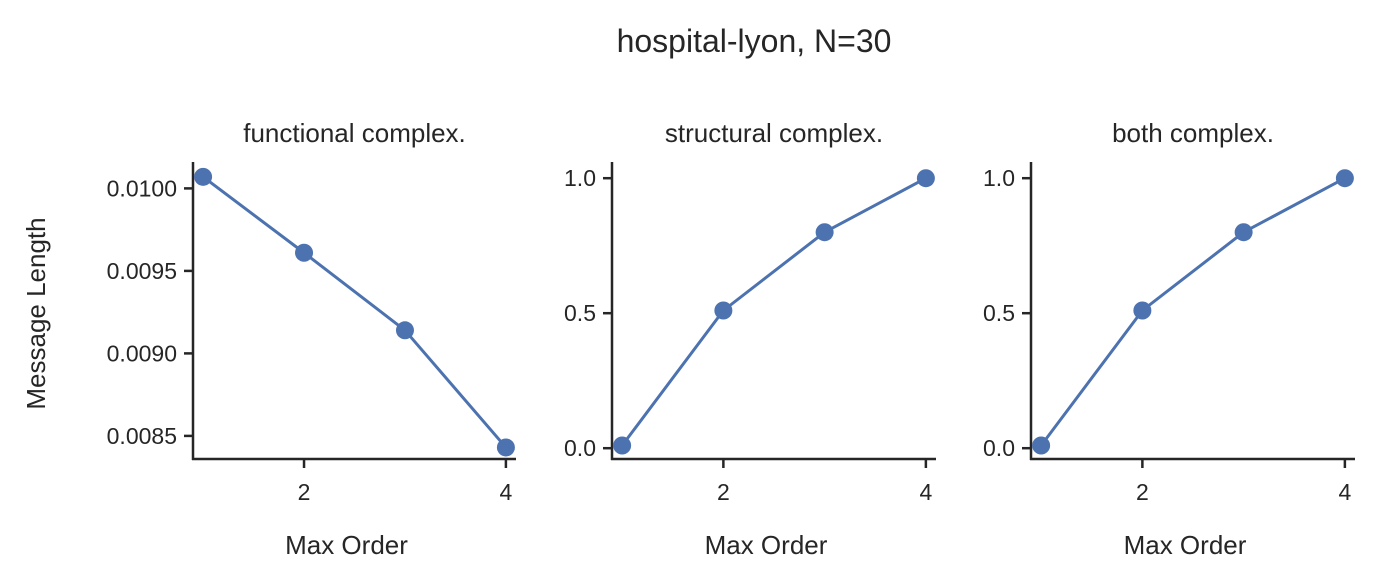 The width and height of the screenshot is (1379, 587). Describe the element at coordinates (754, 41) in the screenshot. I see `figure-title: hospital-lyon, N=30` at that location.